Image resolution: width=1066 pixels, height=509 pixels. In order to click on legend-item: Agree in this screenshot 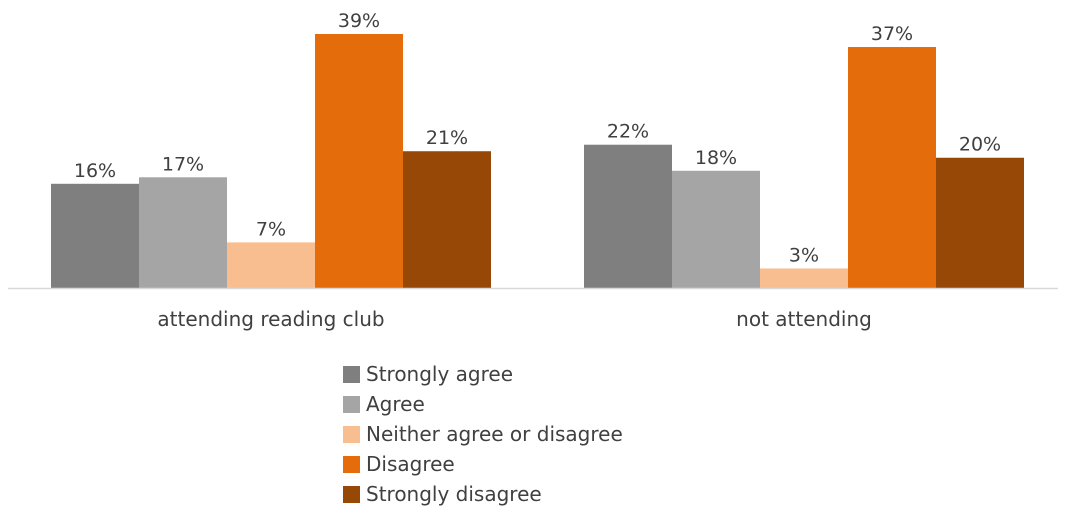, I will do `click(483, 404)`.